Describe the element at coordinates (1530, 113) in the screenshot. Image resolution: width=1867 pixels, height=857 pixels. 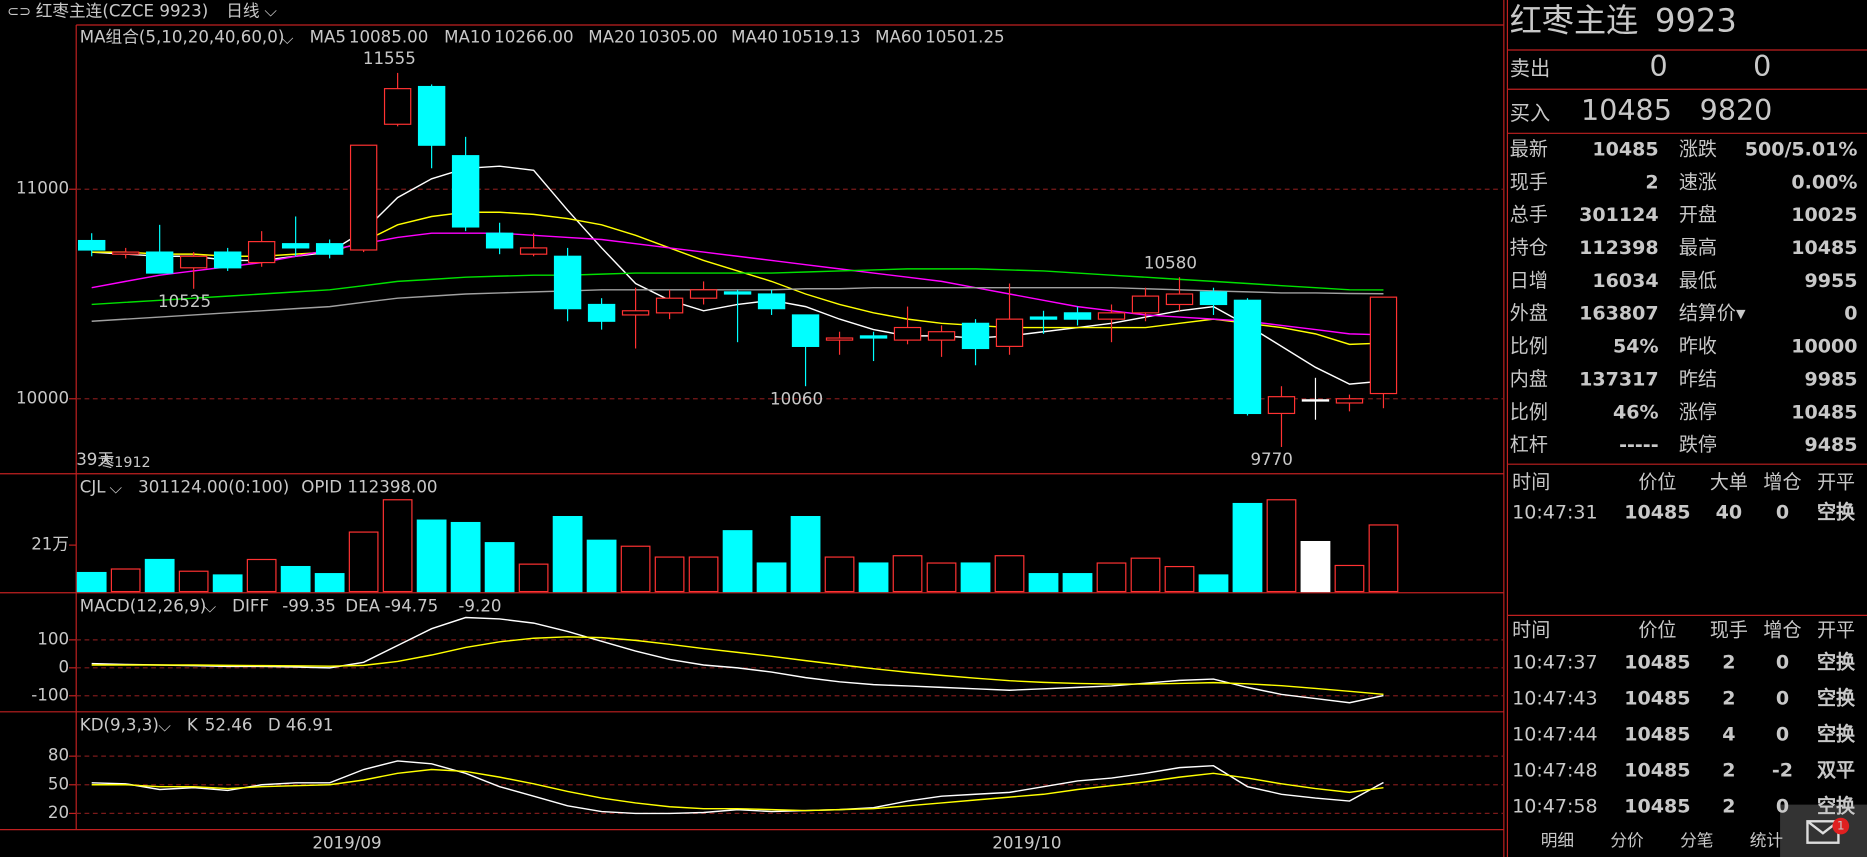
I see `buy-label: 买入` at that location.